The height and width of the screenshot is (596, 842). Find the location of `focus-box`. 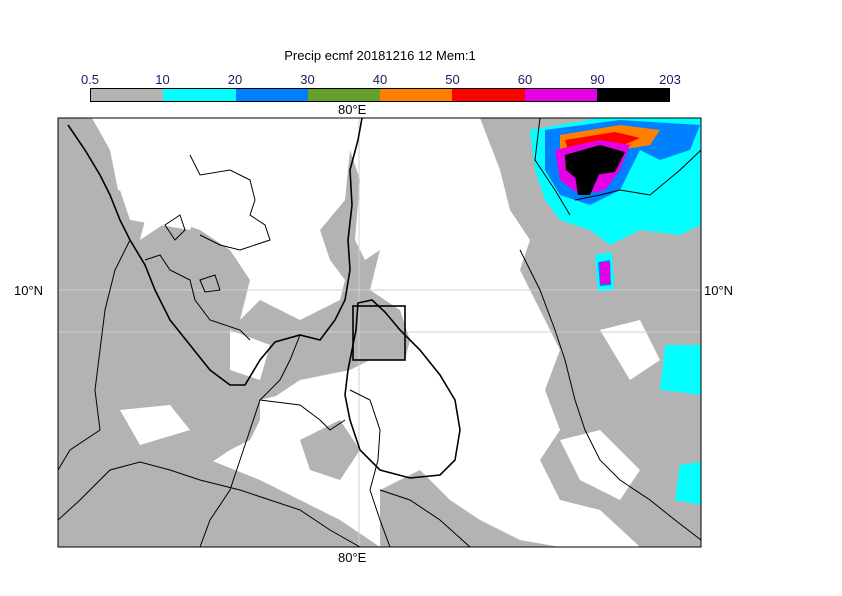

focus-box is located at coordinates (379, 333).